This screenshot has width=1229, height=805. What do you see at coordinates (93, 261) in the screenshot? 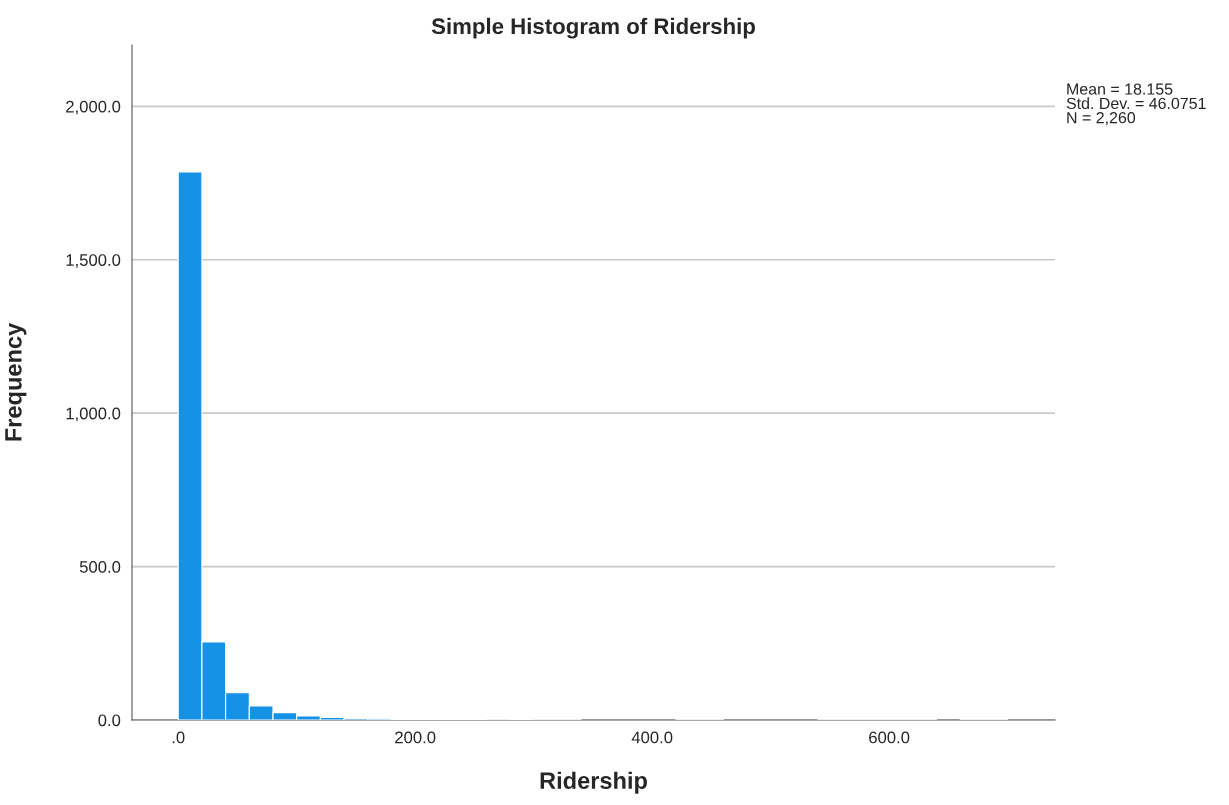
I see `y-tick-label: 1,500.0` at bounding box center [93, 261].